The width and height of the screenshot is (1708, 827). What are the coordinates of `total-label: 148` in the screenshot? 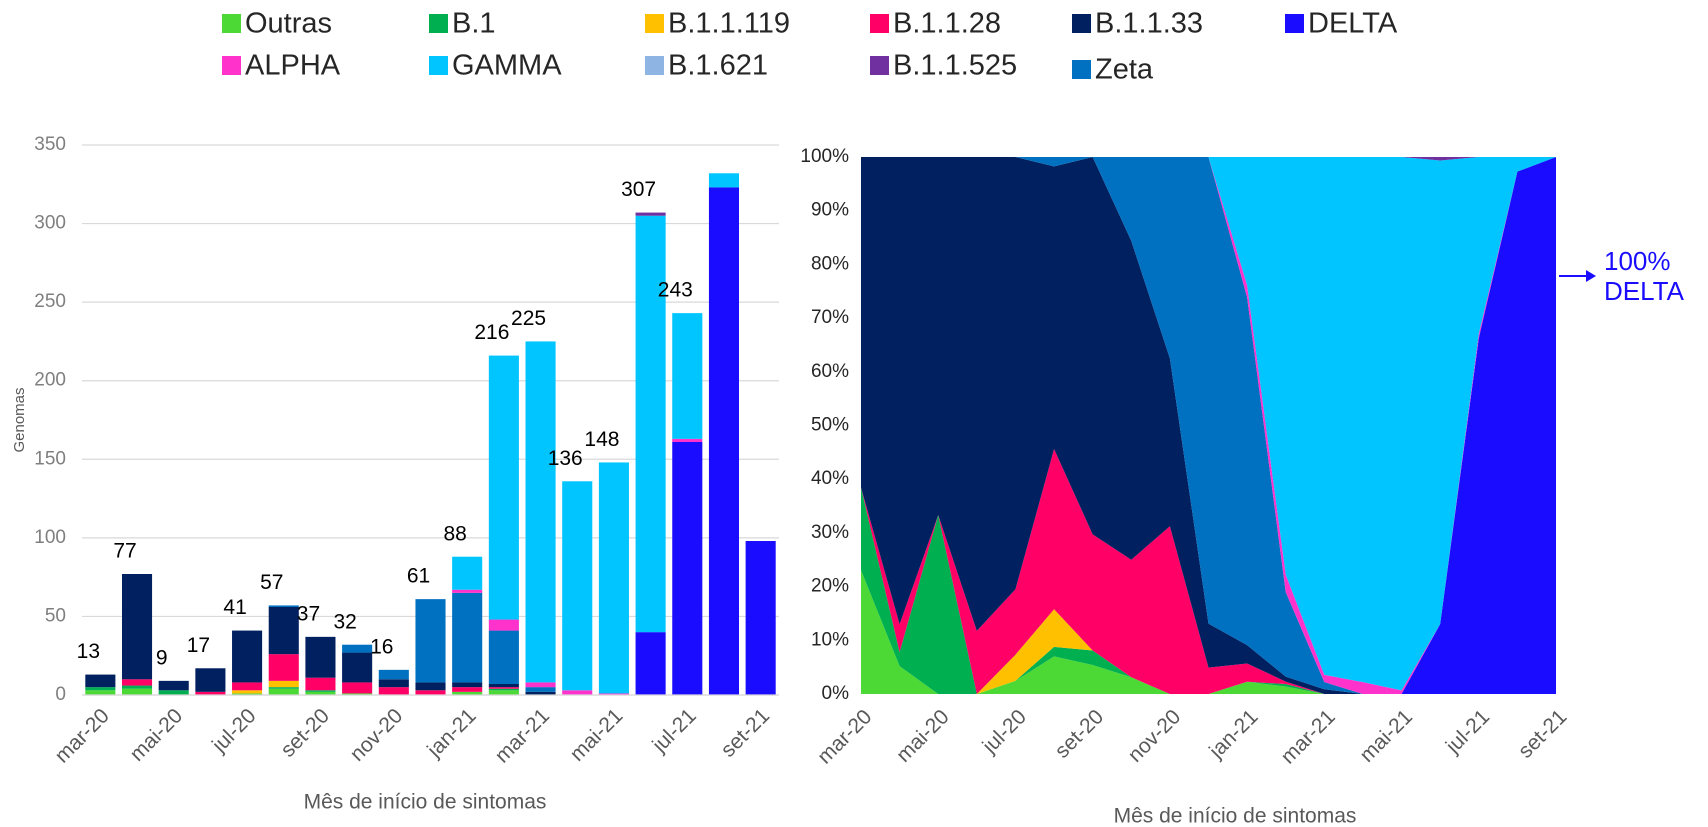 It's located at (601, 439).